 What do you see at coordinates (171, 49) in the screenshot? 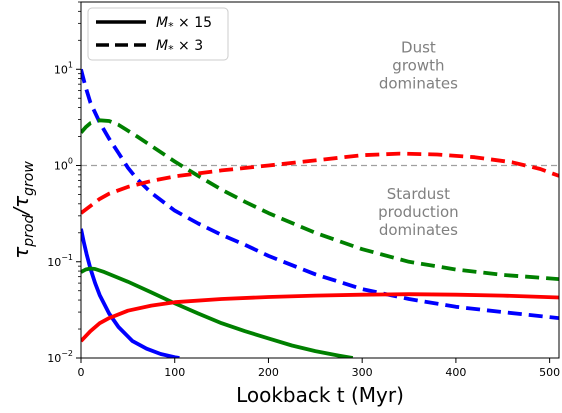
I see `legend-label-dashed-sub: *` at bounding box center [171, 49].